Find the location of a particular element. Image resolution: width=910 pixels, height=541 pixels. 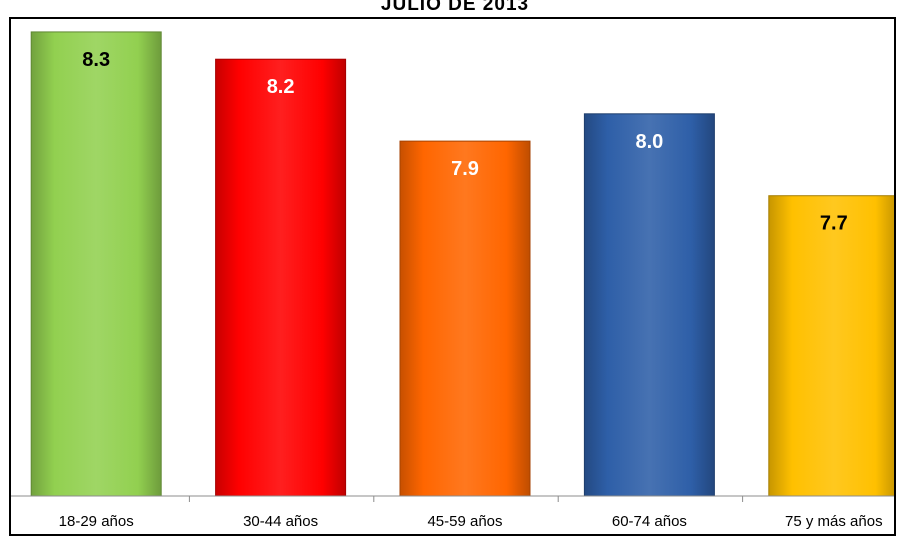

x-tick-label-1: 18-29 años is located at coordinates (96, 521).